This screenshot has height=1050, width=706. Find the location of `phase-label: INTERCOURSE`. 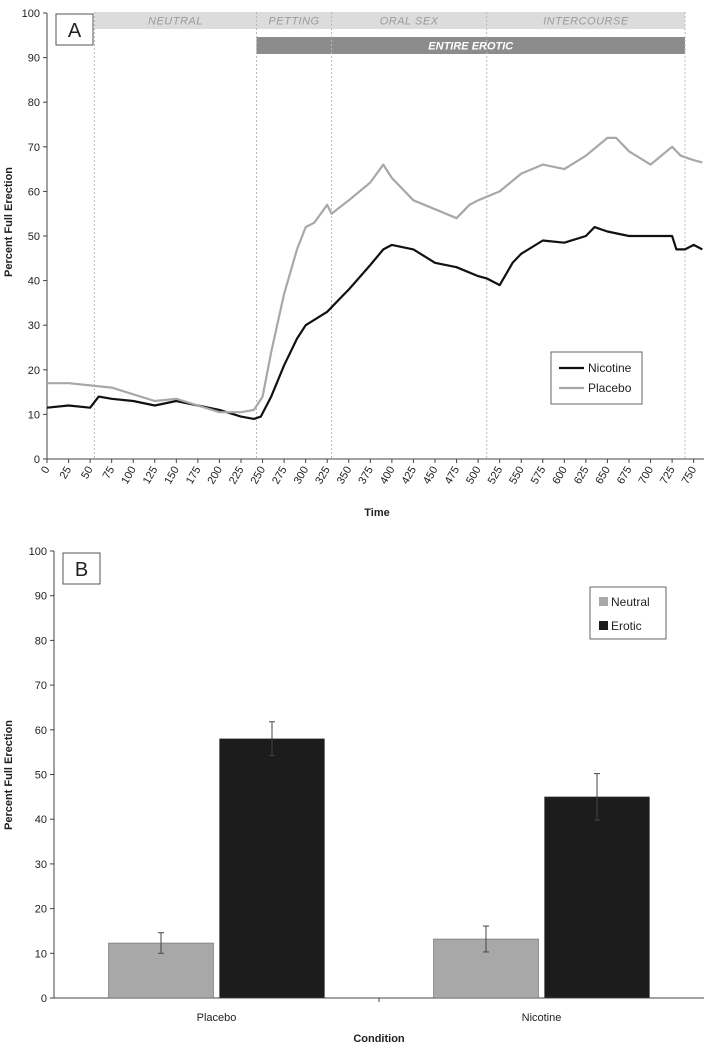

phase-label: INTERCOURSE is located at coordinates (586, 22).